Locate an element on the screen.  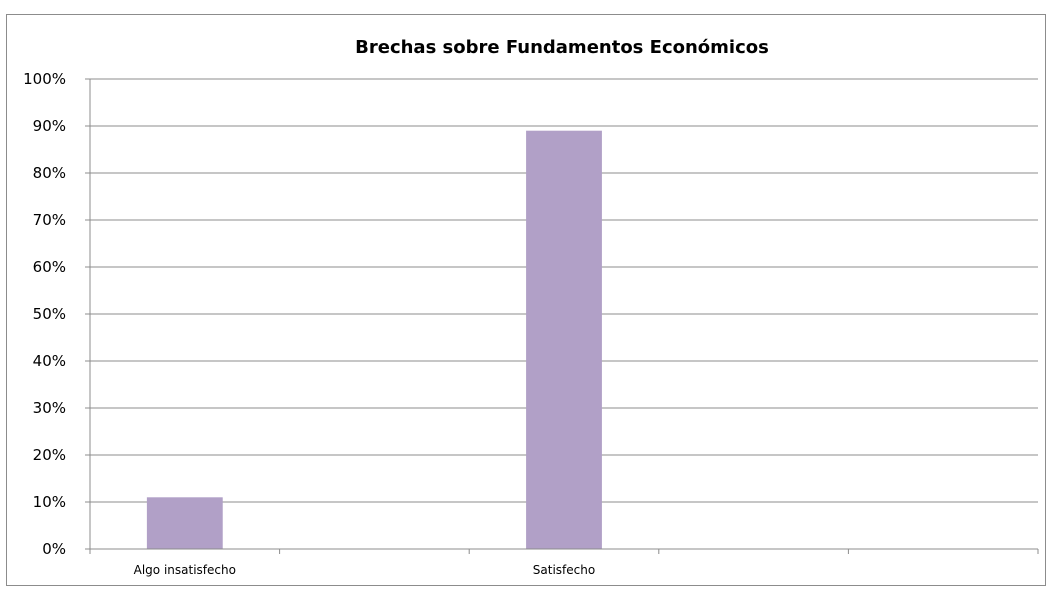
y-tick-label: 20% is located at coordinates (49, 455).